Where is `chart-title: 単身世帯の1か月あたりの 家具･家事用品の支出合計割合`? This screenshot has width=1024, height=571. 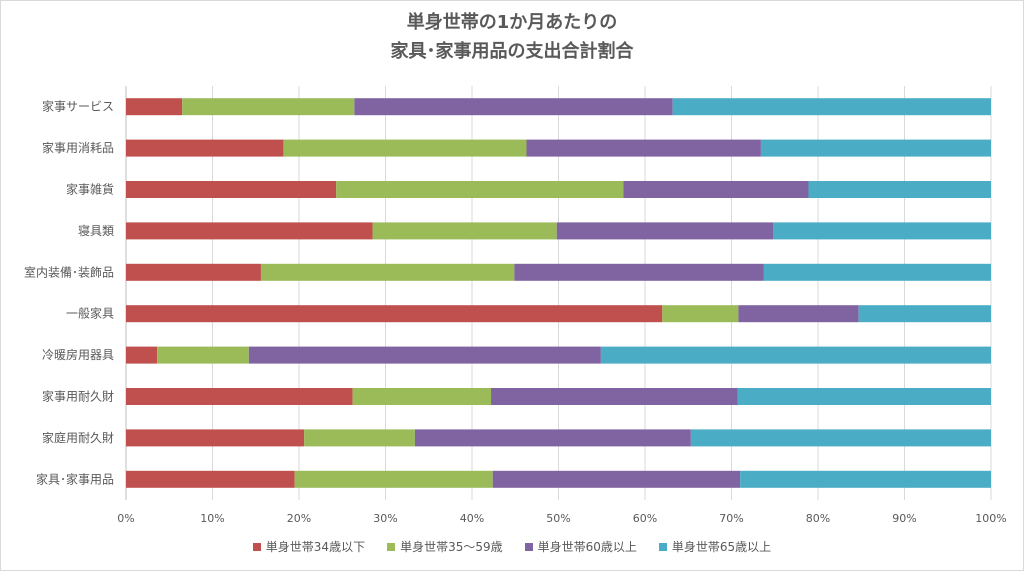
chart-title: 単身世帯の1か月あたりの 家具･家事用品の支出合計割合 is located at coordinates (512, 37).